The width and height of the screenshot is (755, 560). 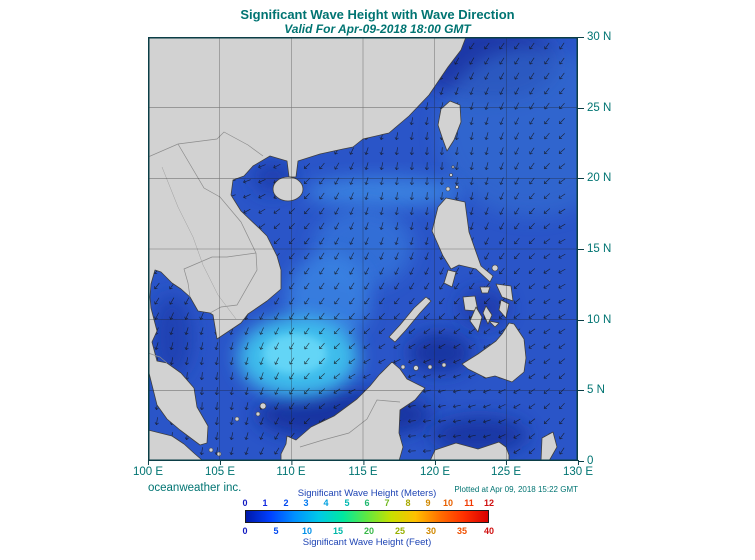 I want to click on meters-tick: 6, so click(x=367, y=503).